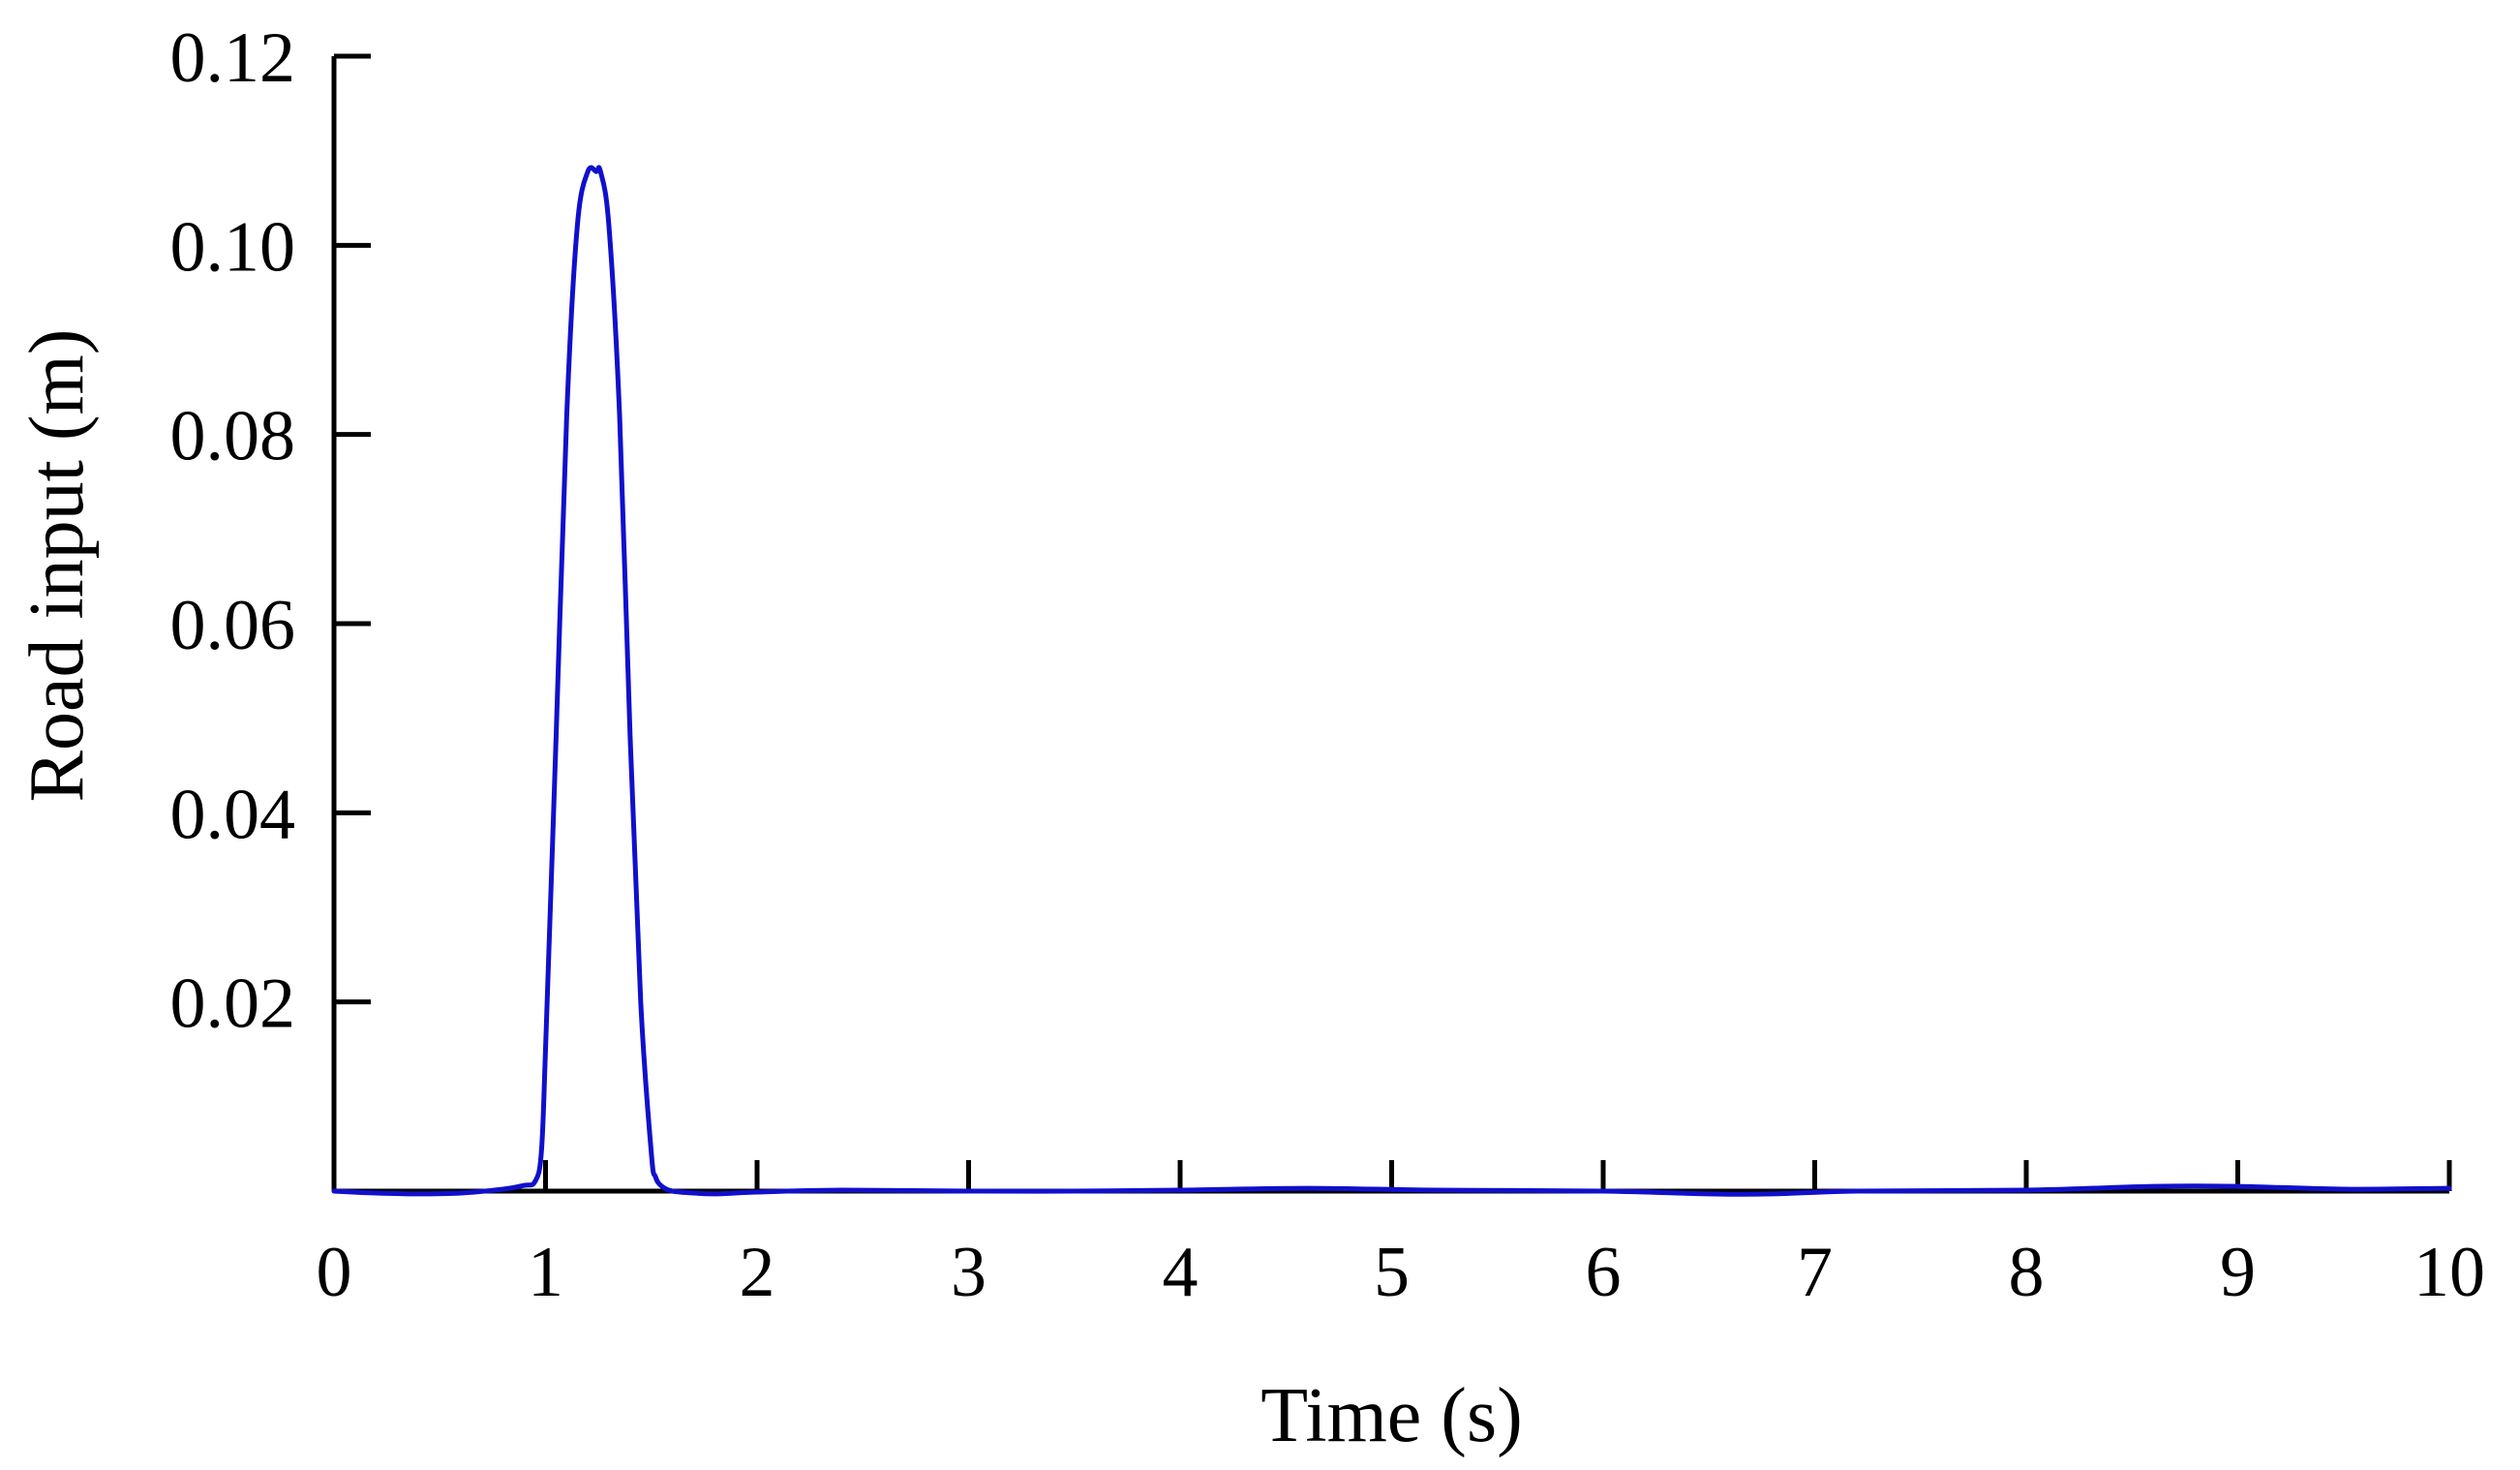 This screenshot has width=2520, height=1470. Describe the element at coordinates (2238, 1272) in the screenshot. I see `x-tick-label: 9` at that location.